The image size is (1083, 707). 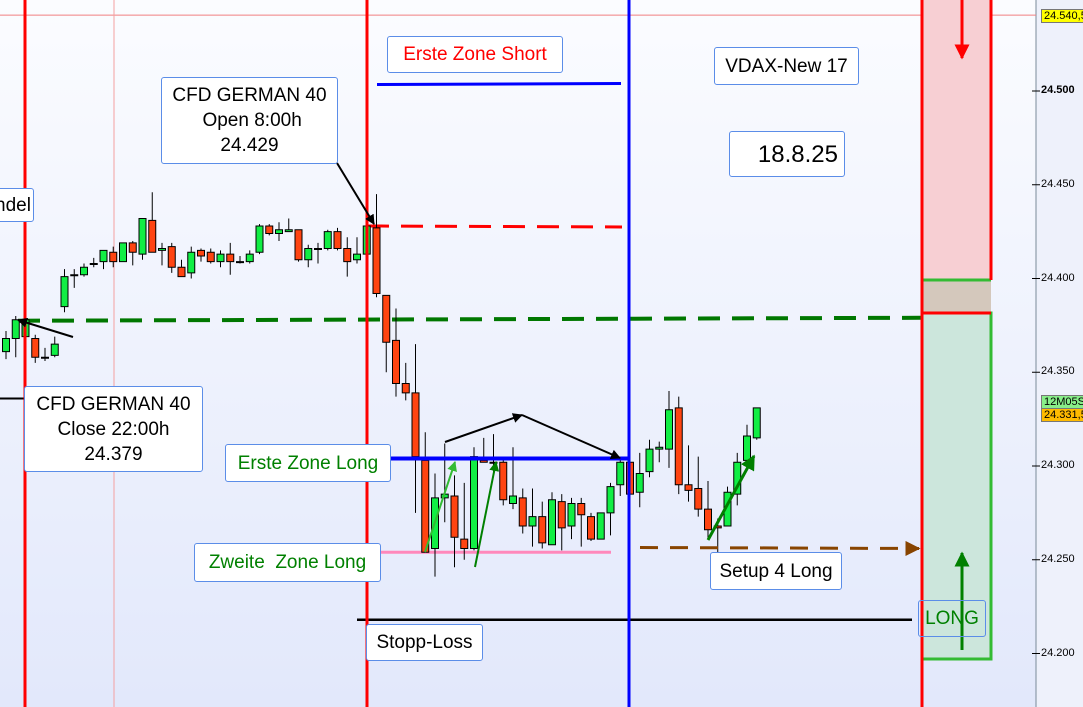 I want to click on last-price-tag: 24.331,5, so click(x=1062, y=415).